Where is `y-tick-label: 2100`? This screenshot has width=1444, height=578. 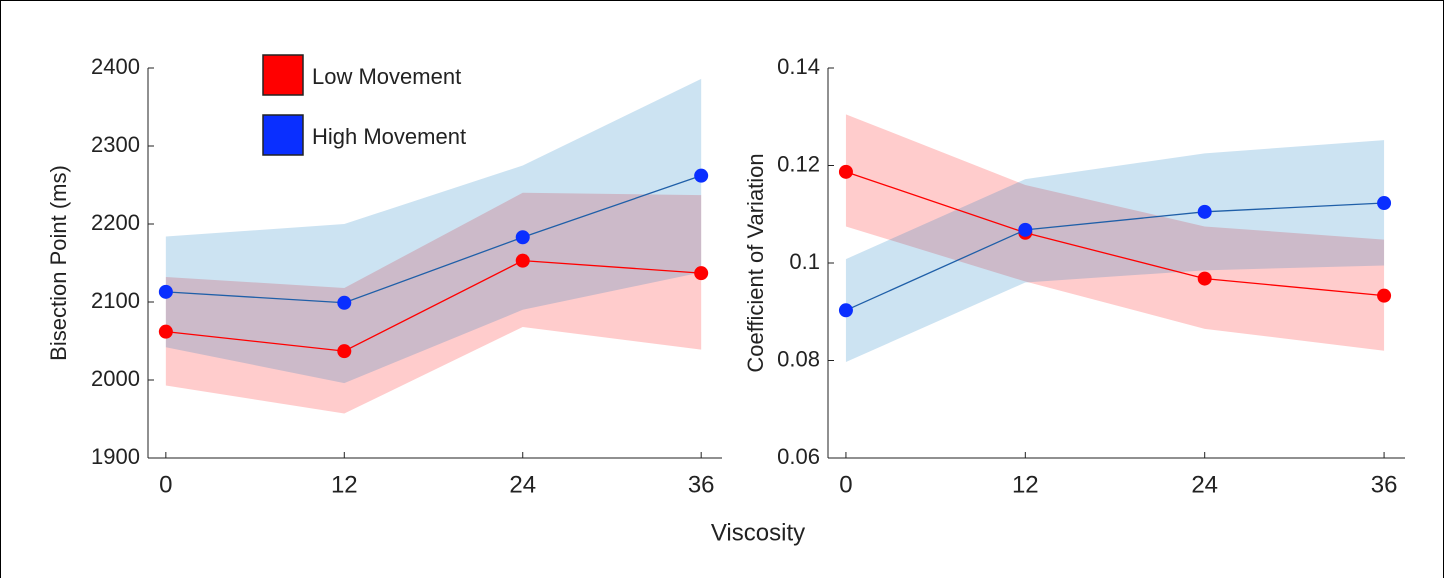 y-tick-label: 2100 is located at coordinates (115, 300).